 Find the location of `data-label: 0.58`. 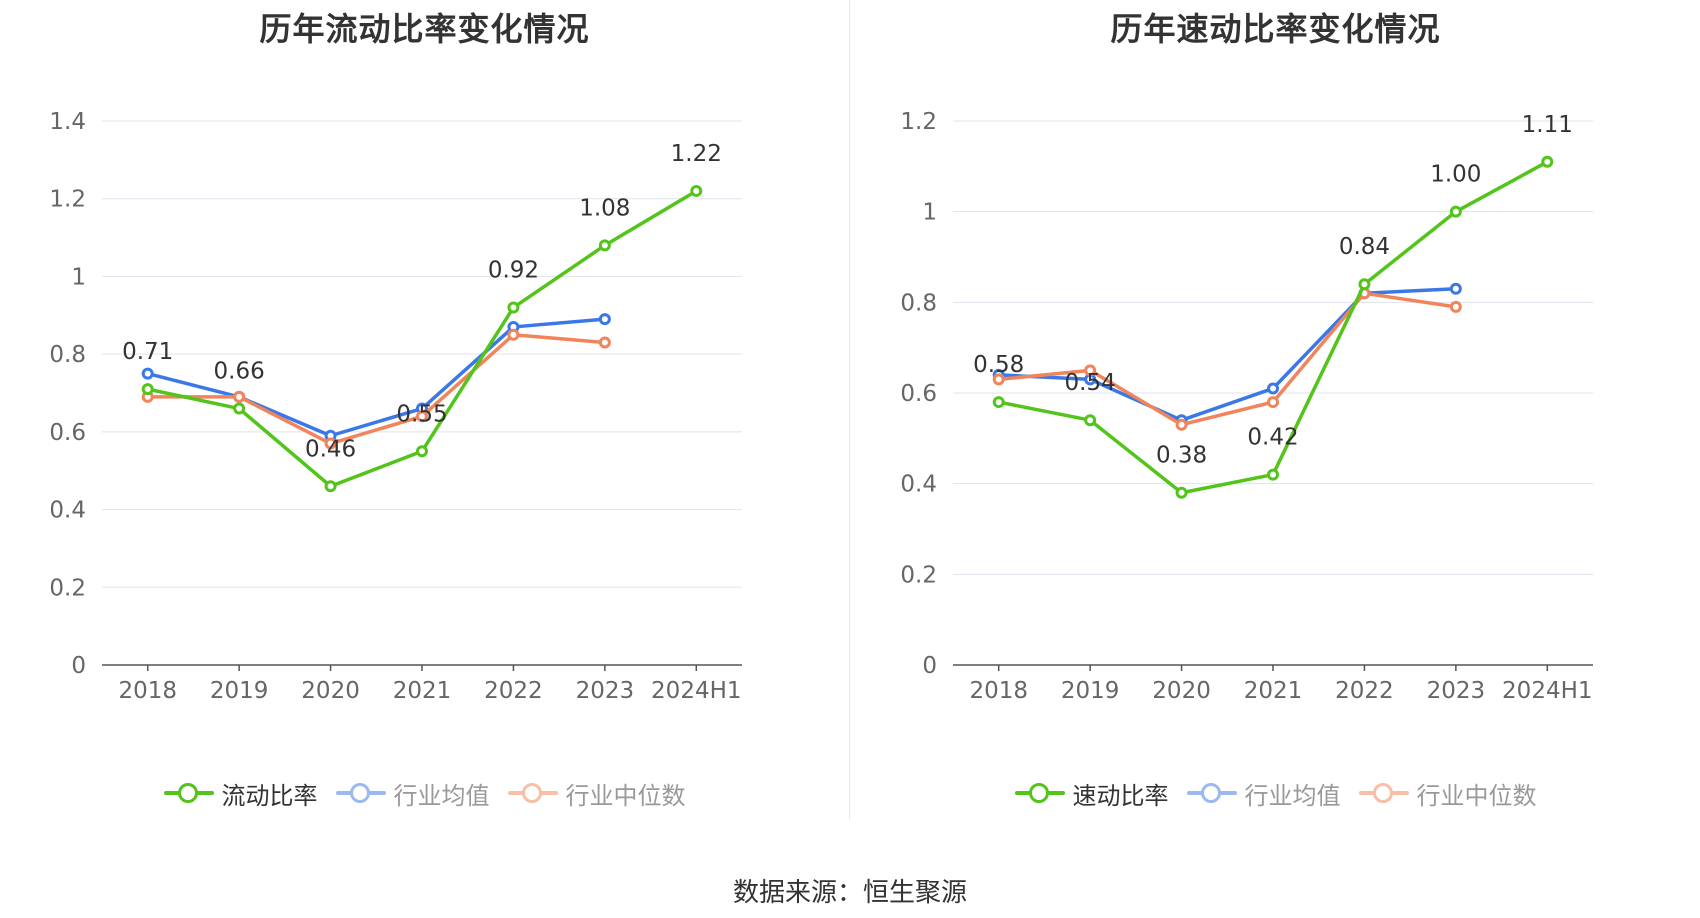

data-label: 0.58 is located at coordinates (998, 365).